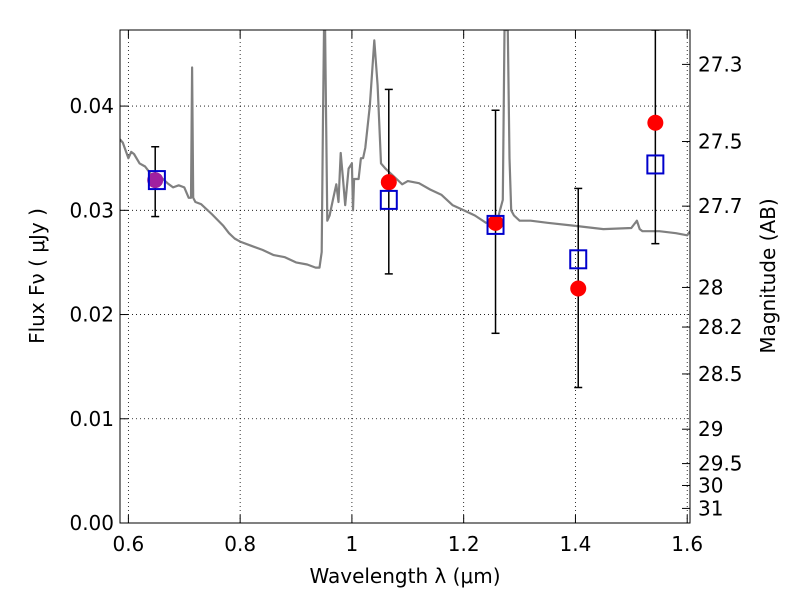  What do you see at coordinates (710, 508) in the screenshot?
I see `y-right-tick-label: 31` at bounding box center [710, 508].